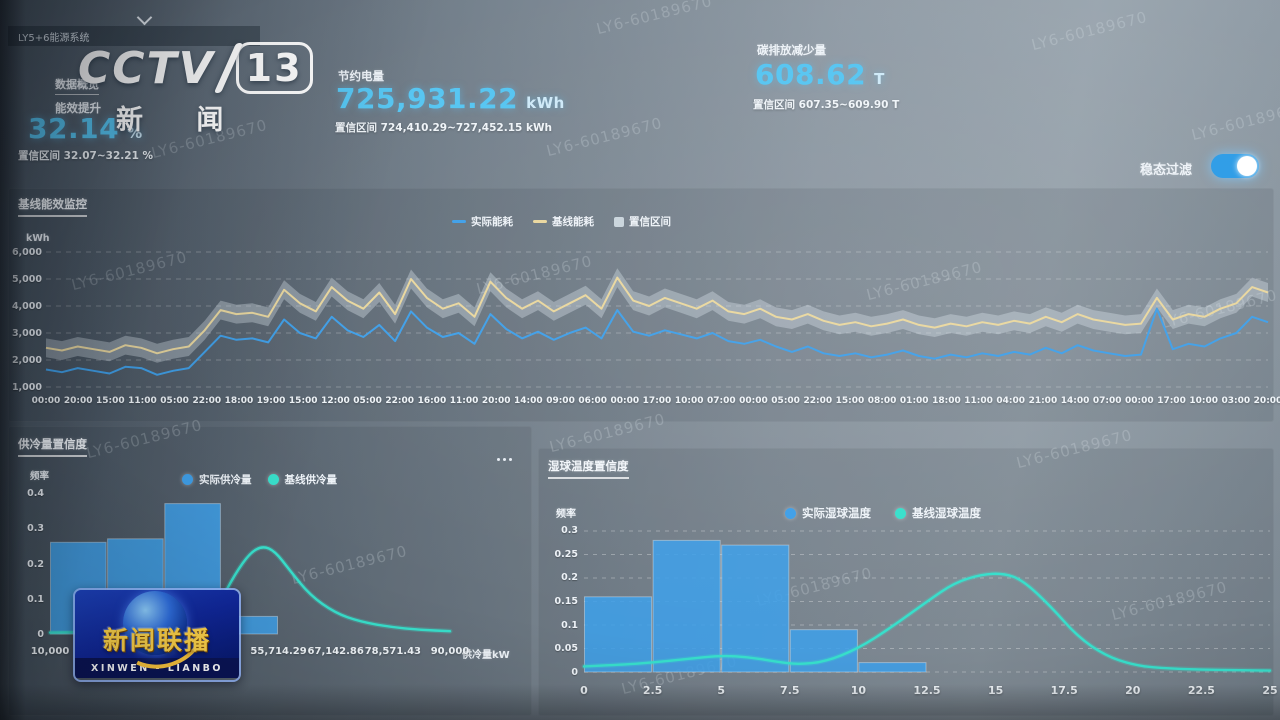 This screenshot has height=720, width=1280. Describe the element at coordinates (1043, 401) in the screenshot. I see `x-tick: 21:00` at that location.